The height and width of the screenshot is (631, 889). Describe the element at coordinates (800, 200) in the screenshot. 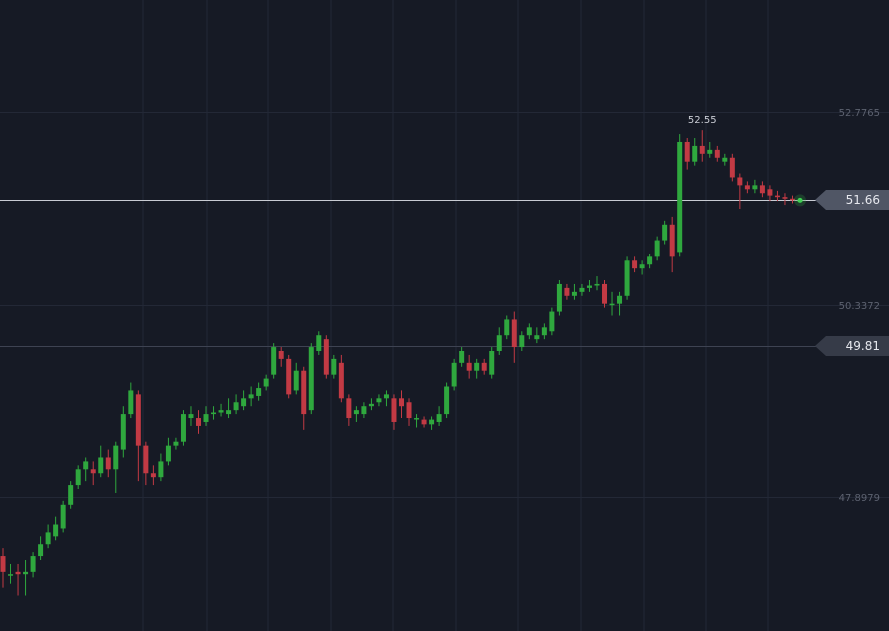

I see `last-price-dot` at that location.